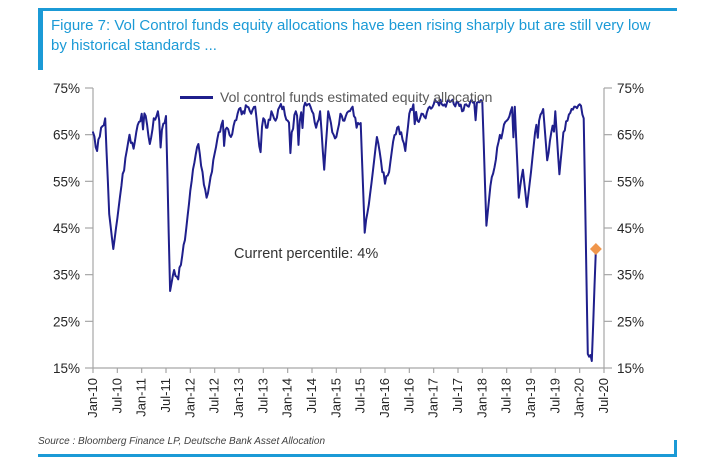  What do you see at coordinates (66, 228) in the screenshot?
I see `y-tick-label-left: 45%` at bounding box center [66, 228].